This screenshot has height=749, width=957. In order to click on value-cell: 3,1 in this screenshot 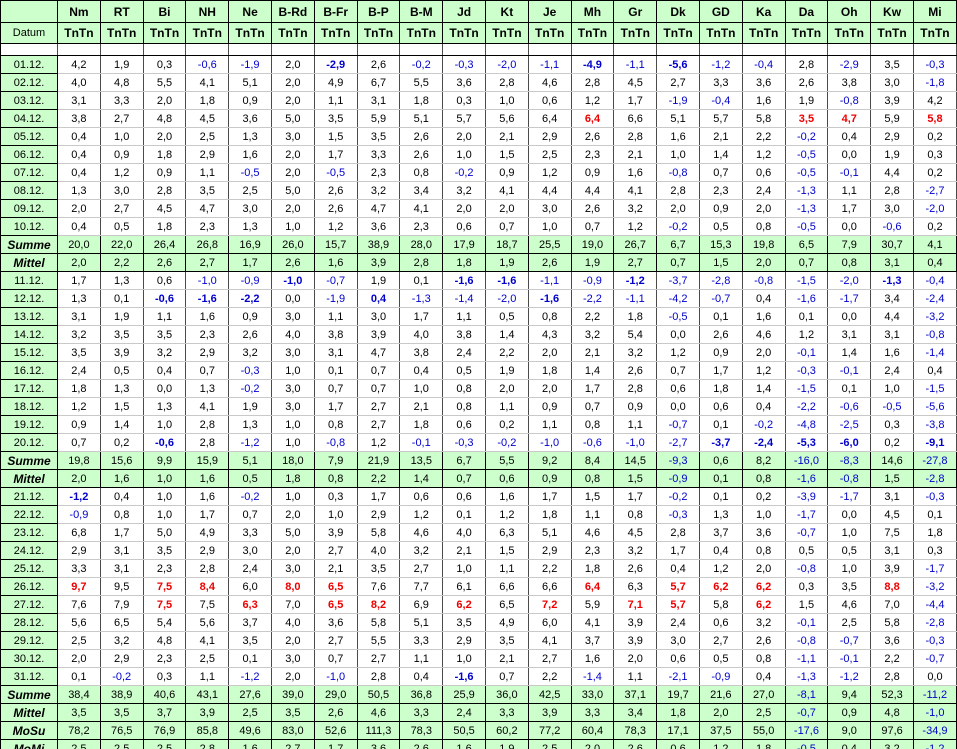, I will do `click(122, 550)`.